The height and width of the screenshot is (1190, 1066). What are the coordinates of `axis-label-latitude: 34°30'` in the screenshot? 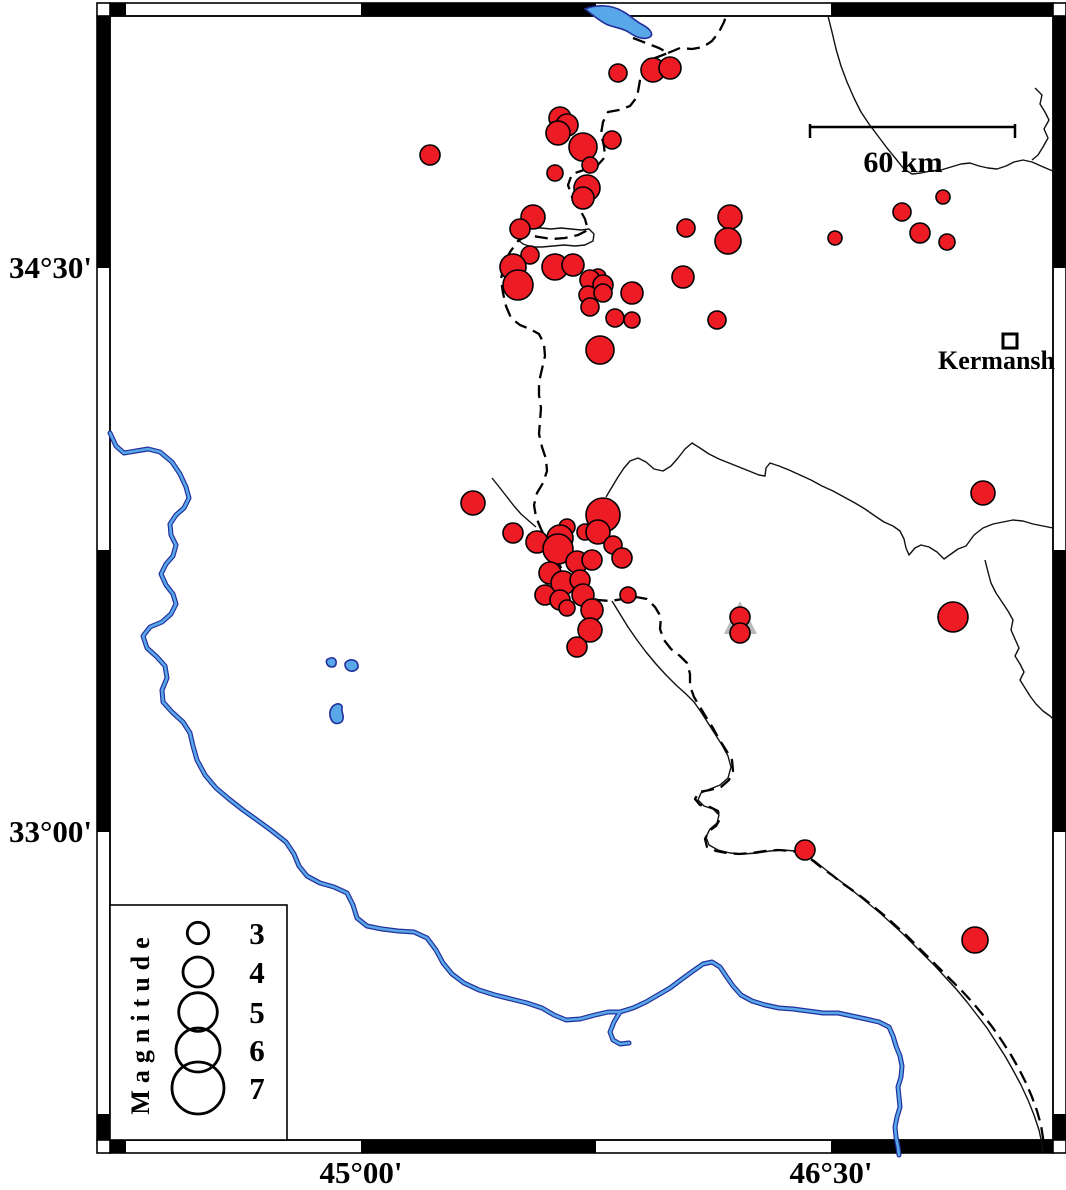 It's located at (50, 267).